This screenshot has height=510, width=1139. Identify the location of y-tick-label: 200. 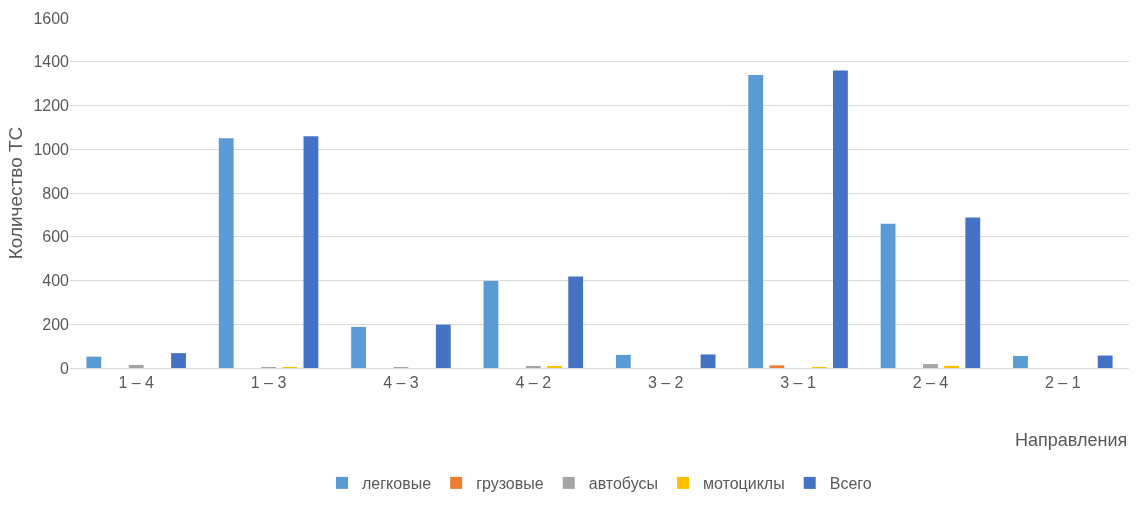
(56, 324).